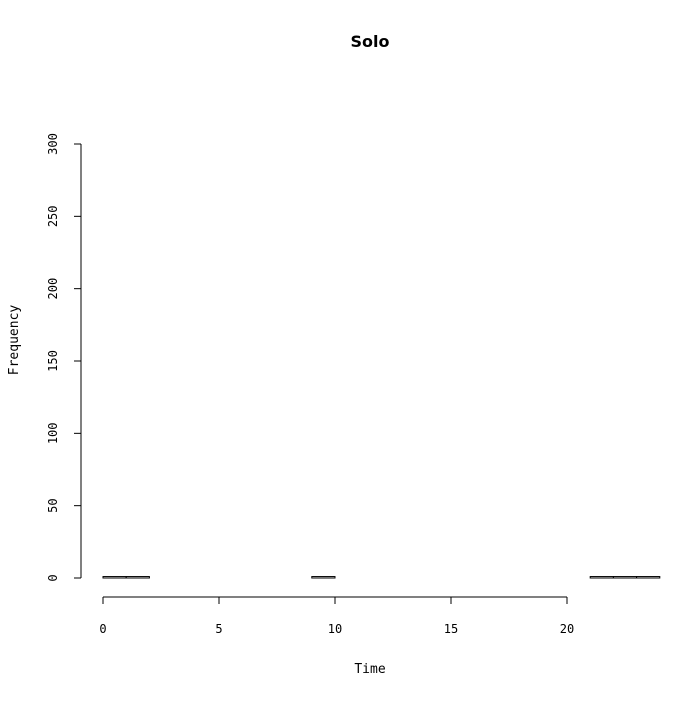  What do you see at coordinates (53, 361) in the screenshot?
I see `y-tick-label: 150` at bounding box center [53, 361].